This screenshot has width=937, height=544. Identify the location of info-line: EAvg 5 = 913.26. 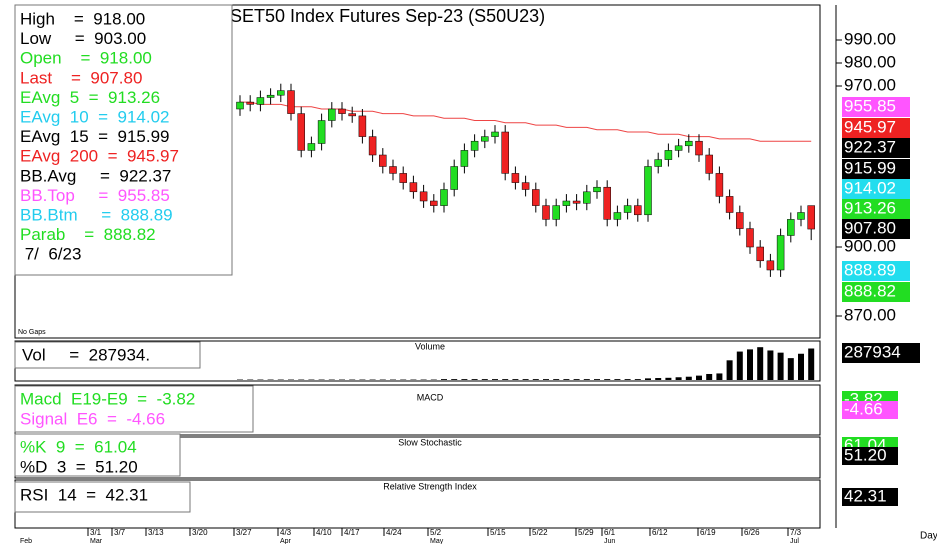
(90, 97).